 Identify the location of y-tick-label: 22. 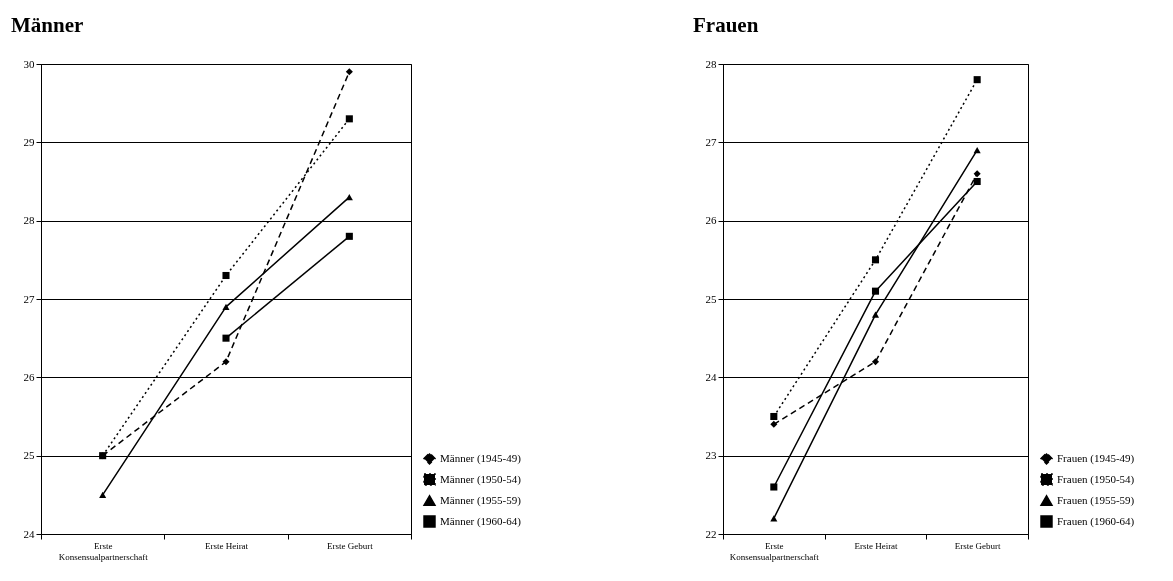
(711, 533).